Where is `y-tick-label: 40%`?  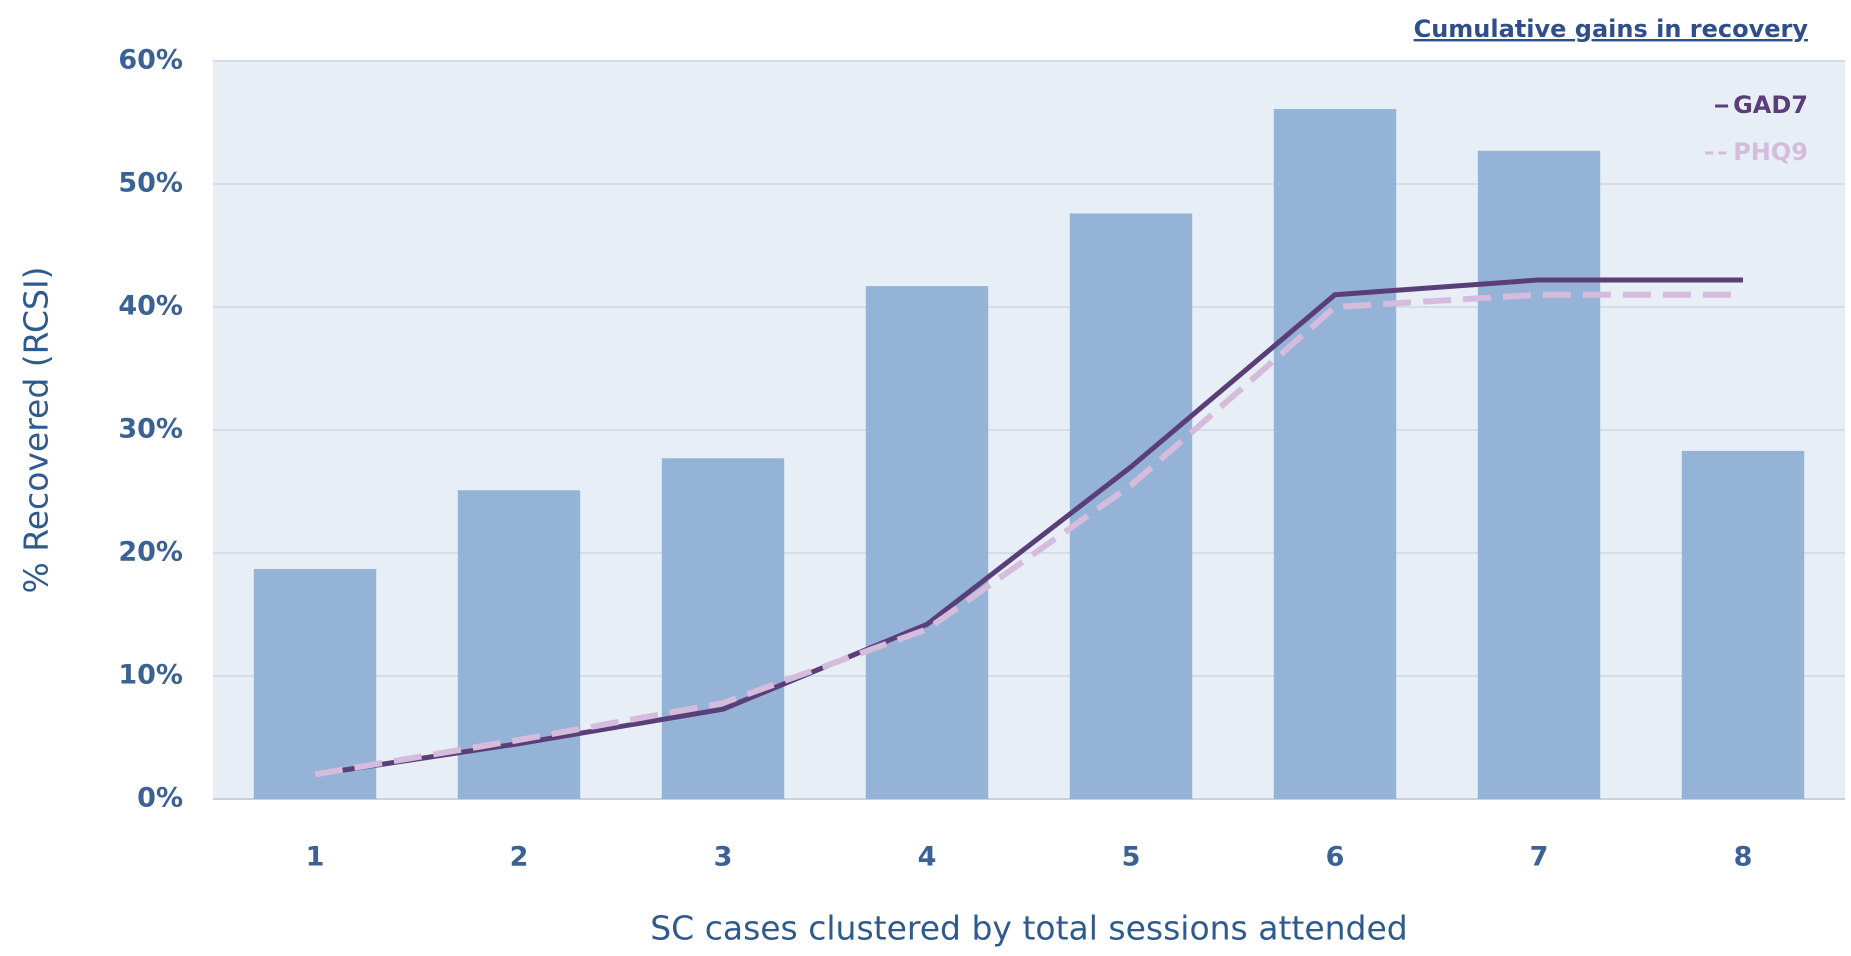 y-tick-label: 40% is located at coordinates (150, 306).